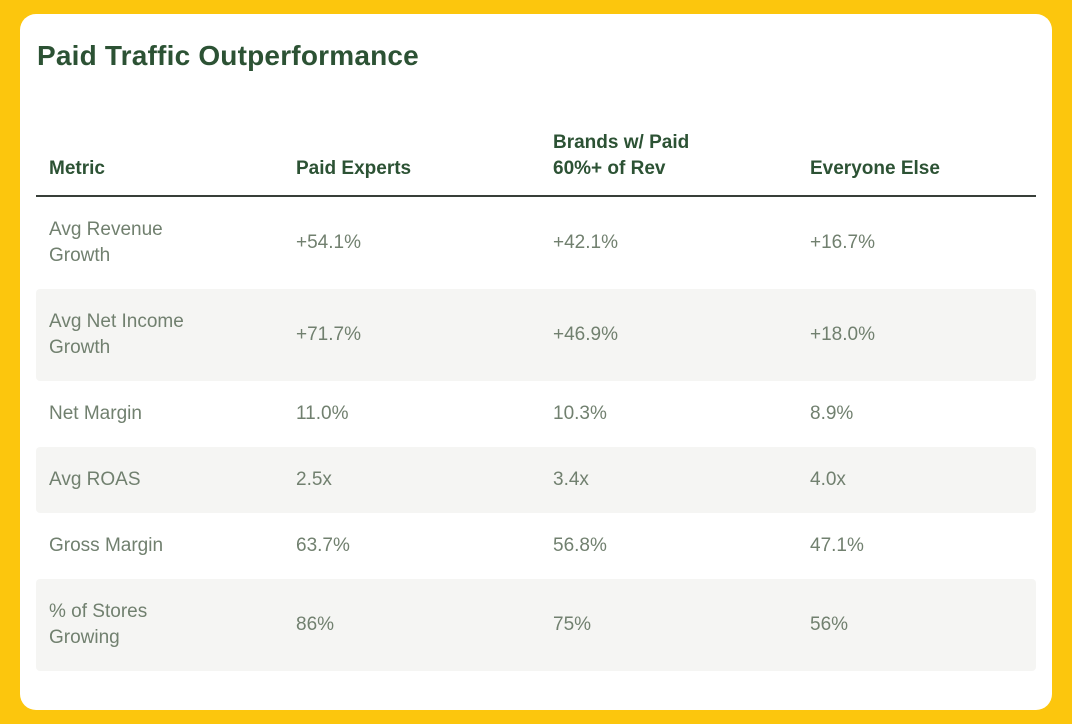 This screenshot has height=724, width=1072. Describe the element at coordinates (585, 242) in the screenshot. I see `value-brands-60-percent: +42.1%` at that location.